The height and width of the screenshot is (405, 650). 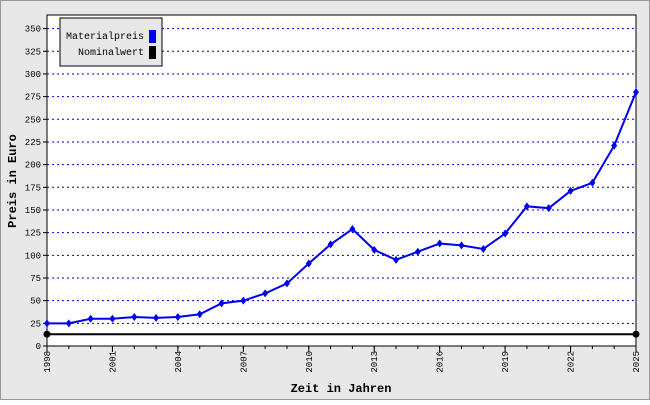 What do you see at coordinates (113, 362) in the screenshot?
I see `x-tick-label: 2001` at bounding box center [113, 362].